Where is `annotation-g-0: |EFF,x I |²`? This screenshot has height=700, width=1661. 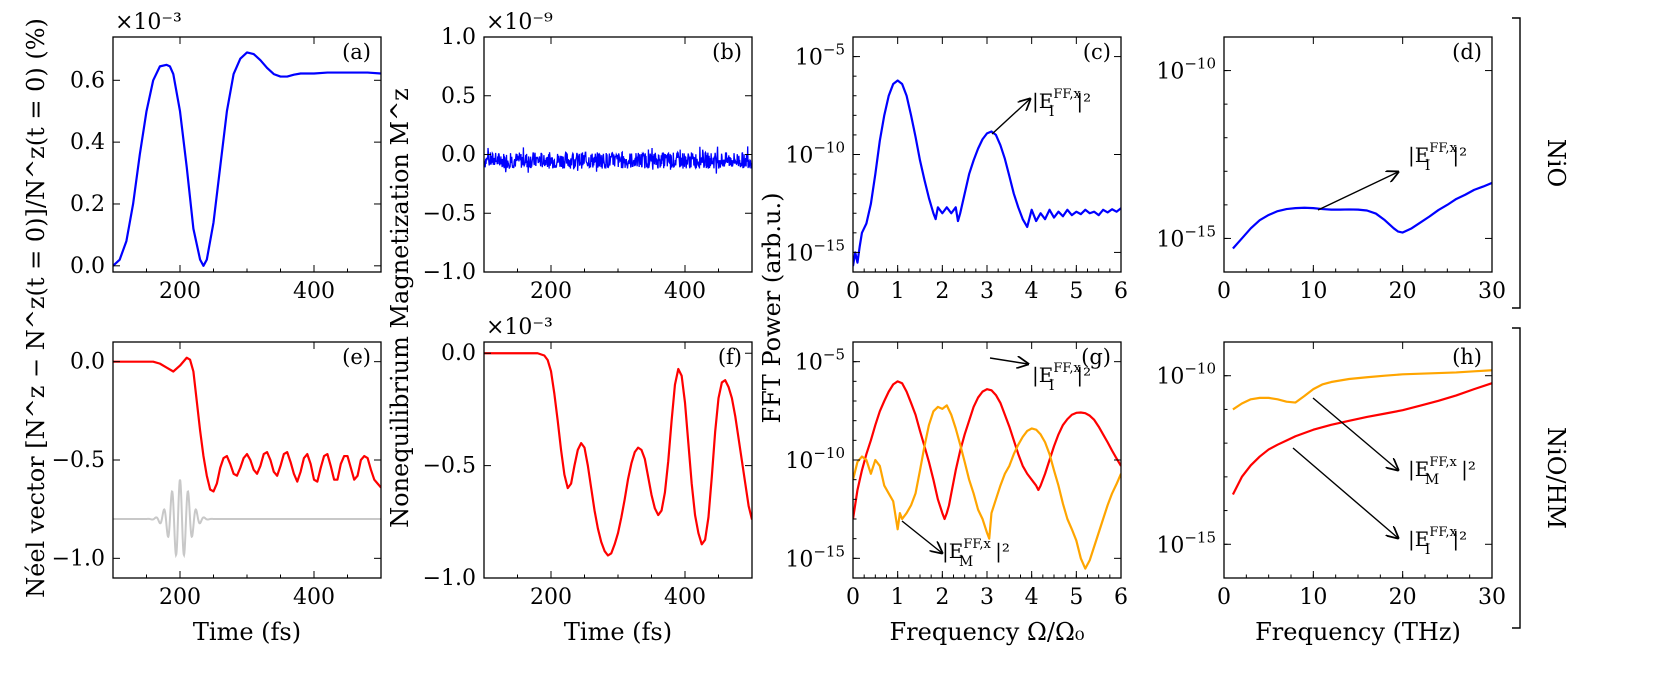
annotation-g-0: |EFF,x I |² is located at coordinates (1040, 376).